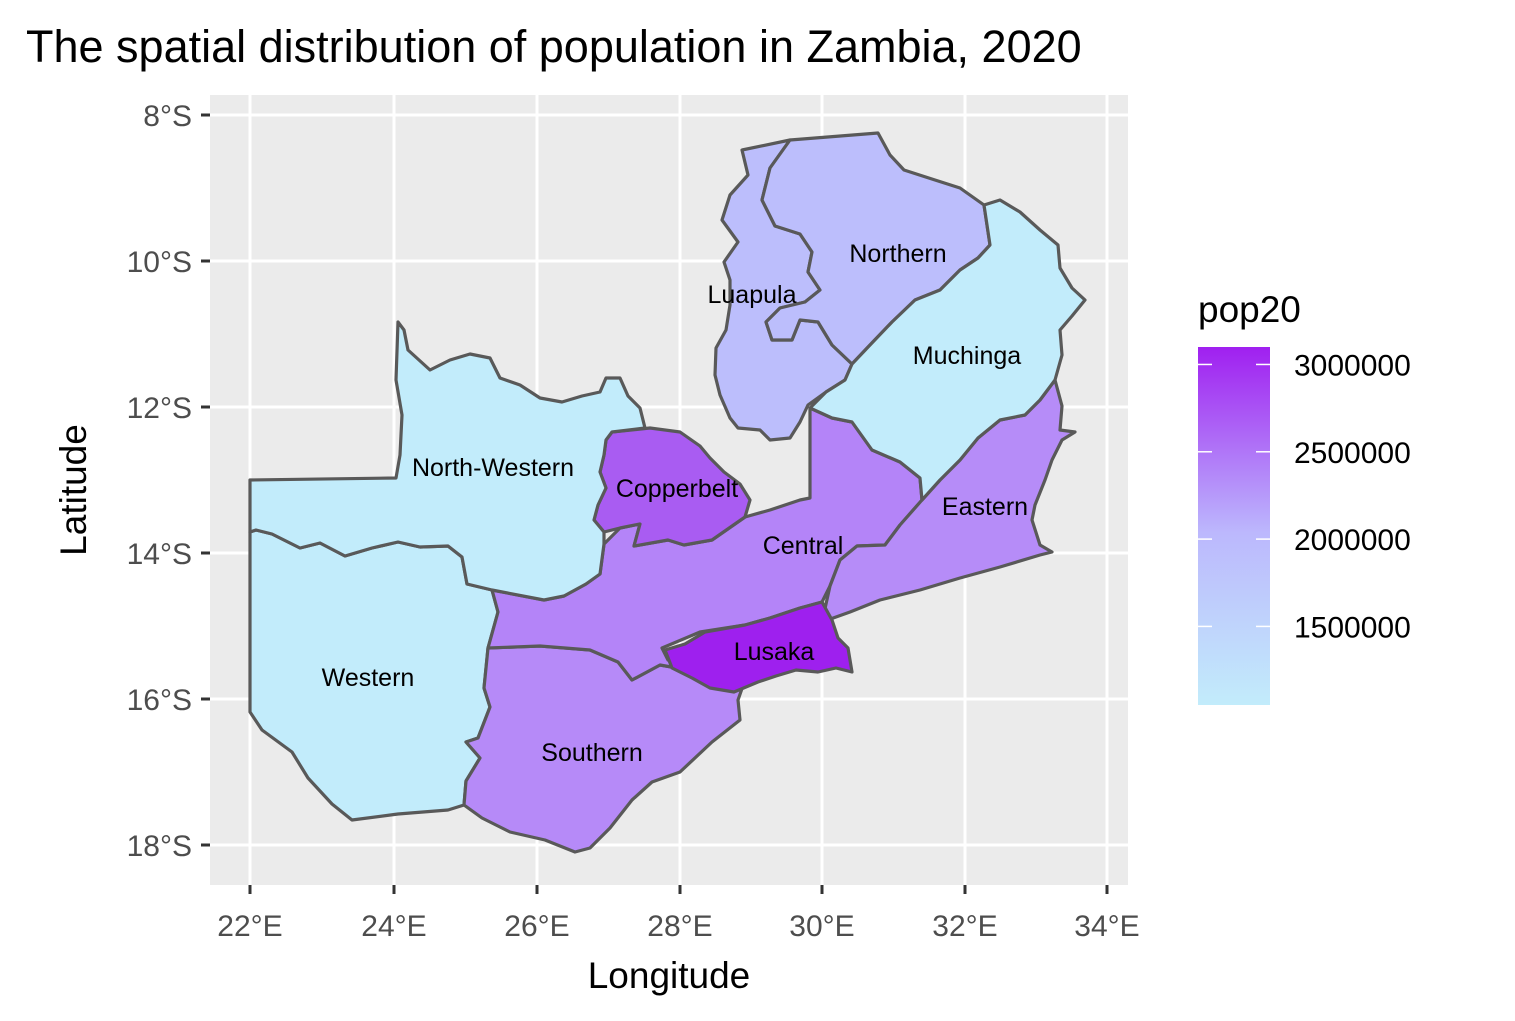  I want to click on legend-ticks: 3000000 2500000 2000000 1500000, so click(1304, 496).